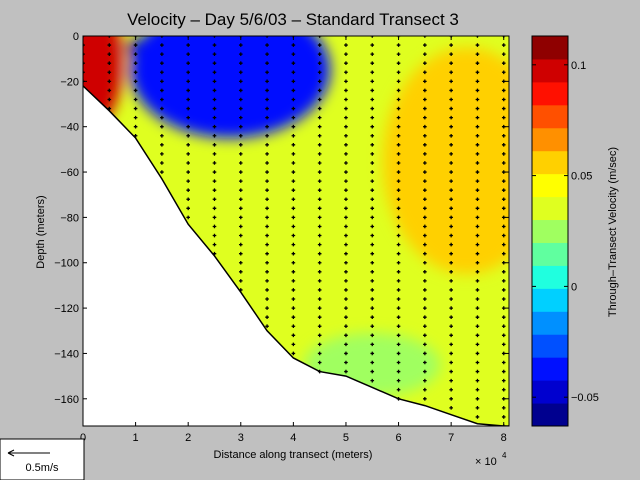 The image size is (640, 480). Describe the element at coordinates (613, 232) in the screenshot. I see `colorbar-label: Through–Transect Velocity (m/sec)` at that location.